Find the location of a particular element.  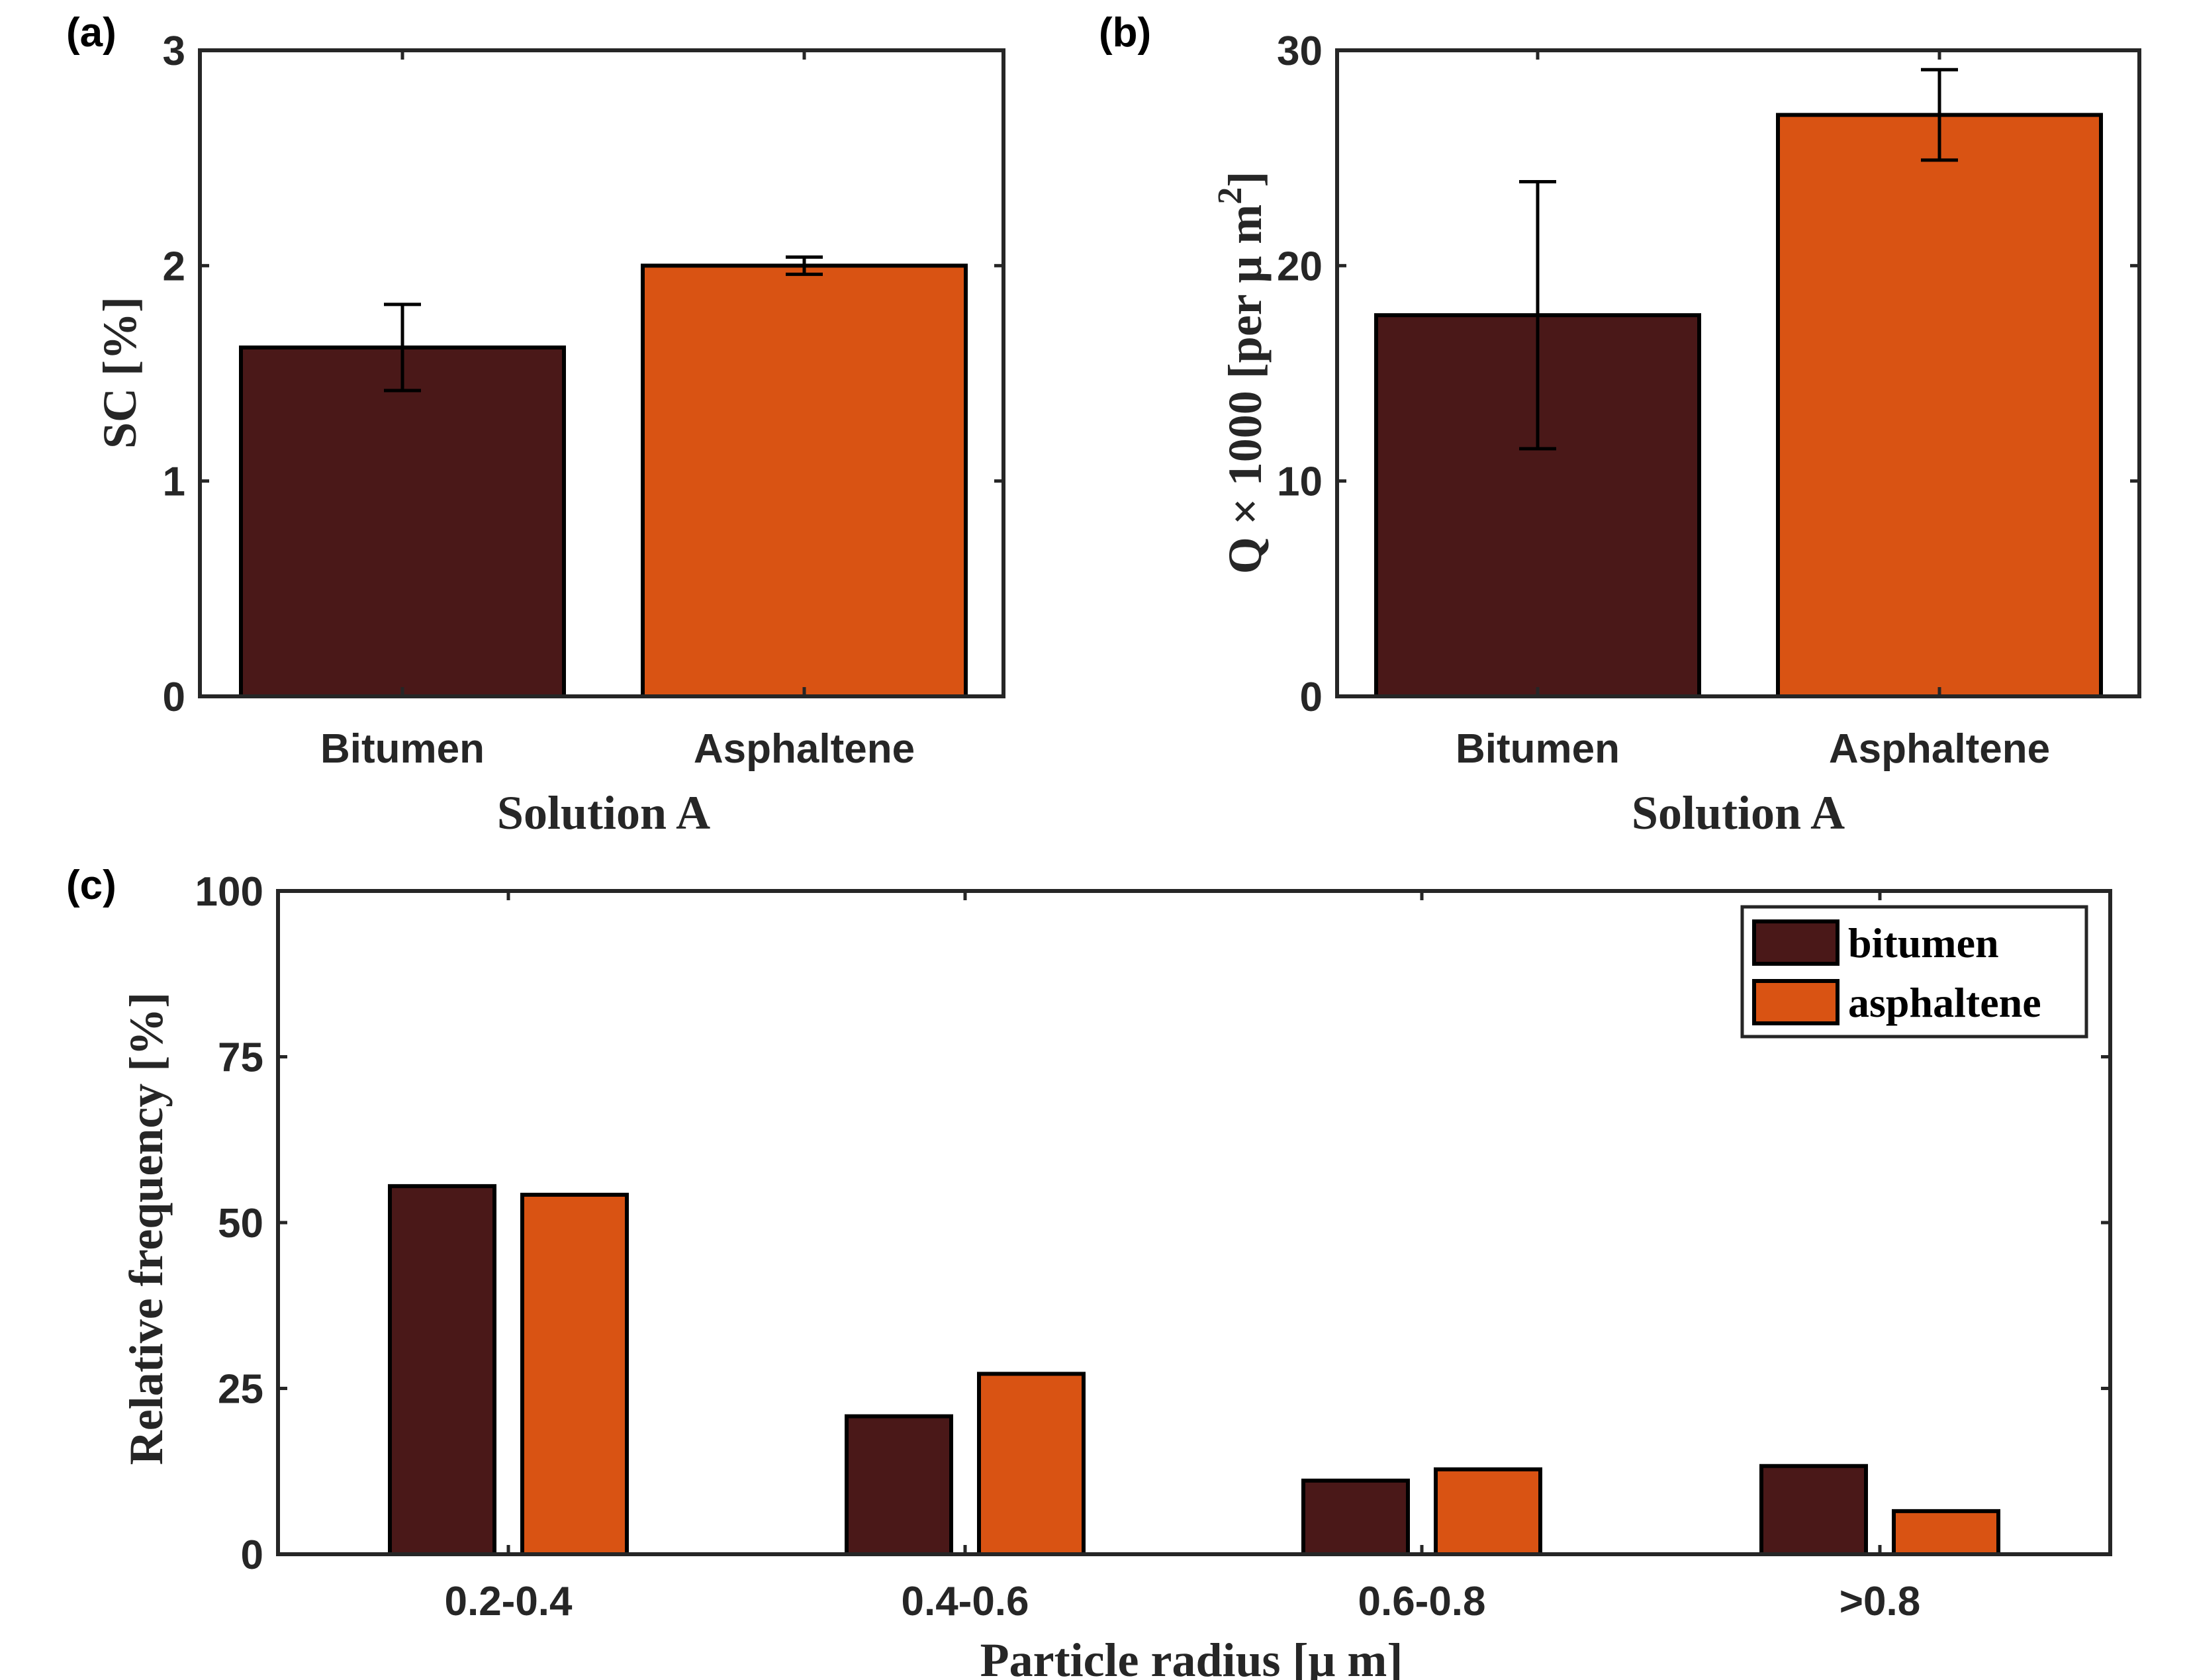

panel-b-label: (b) is located at coordinates (1125, 33).